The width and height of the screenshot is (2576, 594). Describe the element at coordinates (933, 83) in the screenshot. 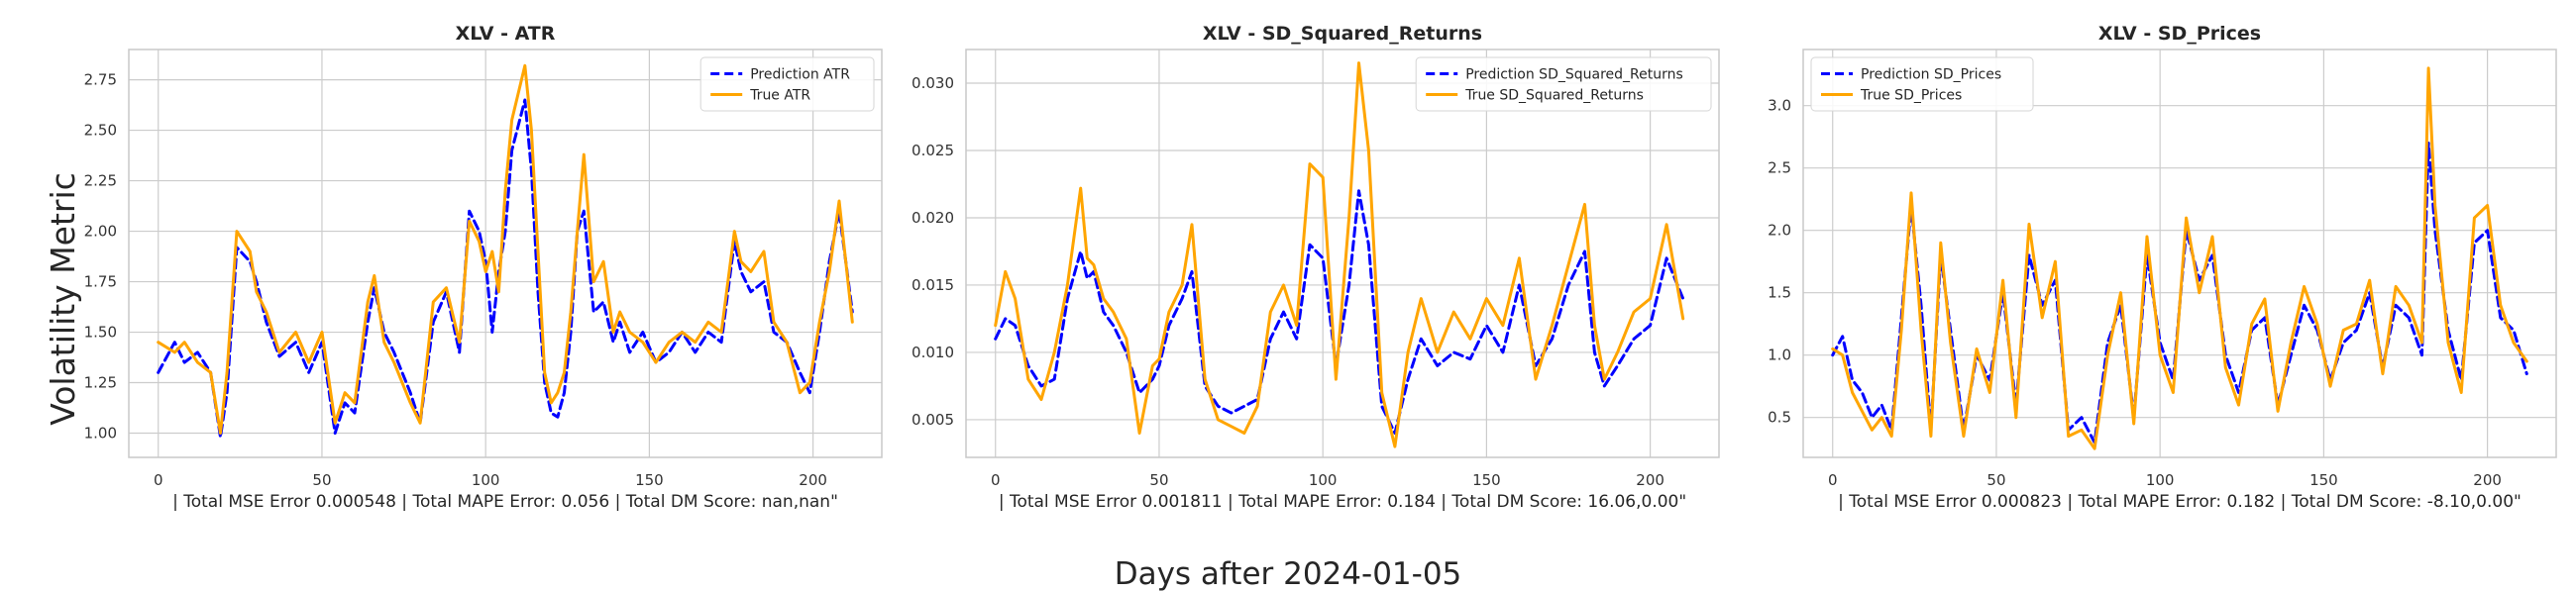

I see `y-tick-label: 0.030` at that location.